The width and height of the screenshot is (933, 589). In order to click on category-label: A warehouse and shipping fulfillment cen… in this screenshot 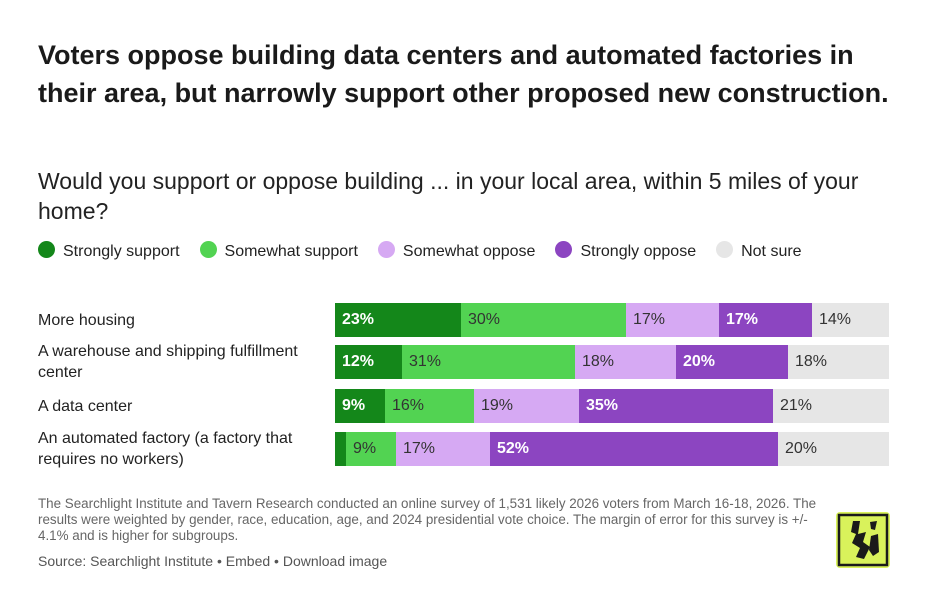, I will do `click(168, 362)`.